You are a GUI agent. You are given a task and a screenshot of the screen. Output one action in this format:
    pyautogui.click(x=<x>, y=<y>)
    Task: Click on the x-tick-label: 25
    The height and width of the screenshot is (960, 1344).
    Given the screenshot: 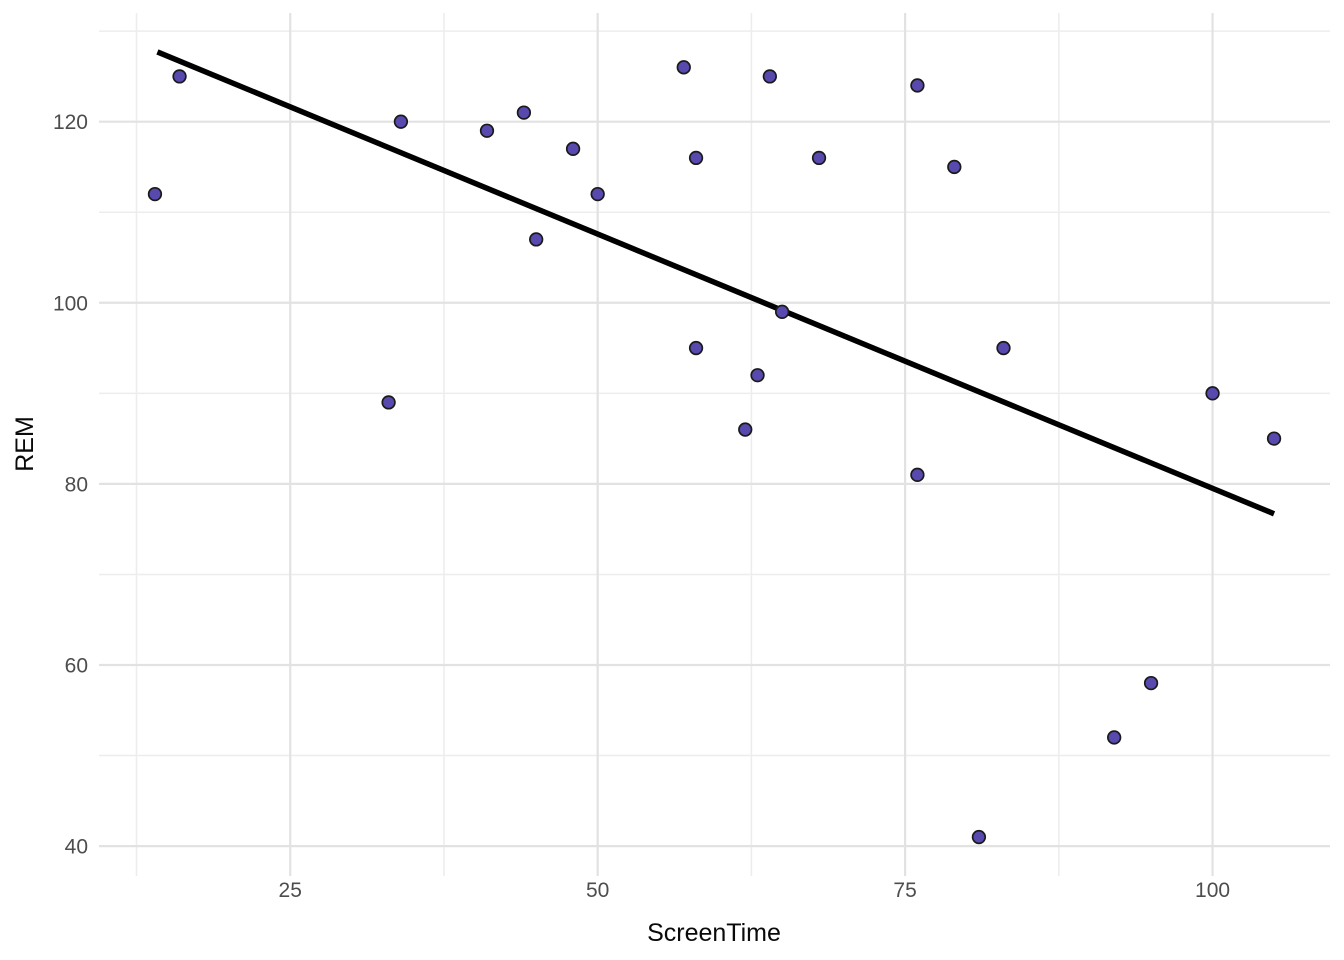 What is the action you would take?
    pyautogui.click(x=290, y=890)
    